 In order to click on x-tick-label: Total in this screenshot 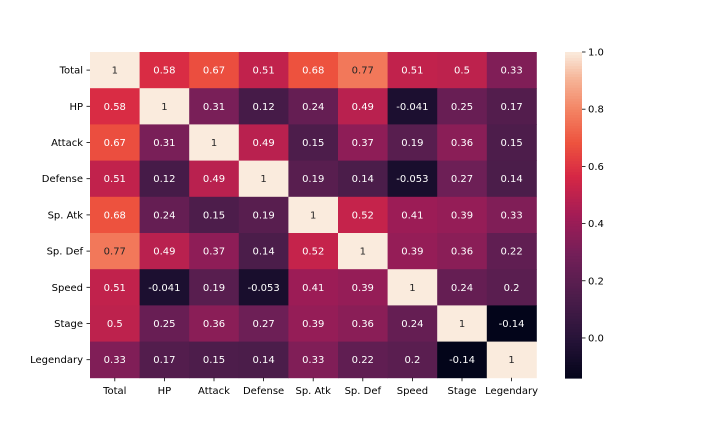, I will do `click(114, 391)`.